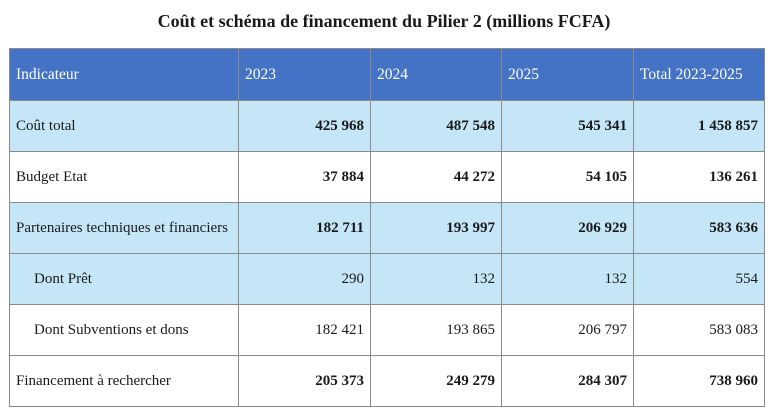  What do you see at coordinates (699, 74) in the screenshot?
I see `header-total: Total 2023-2025` at bounding box center [699, 74].